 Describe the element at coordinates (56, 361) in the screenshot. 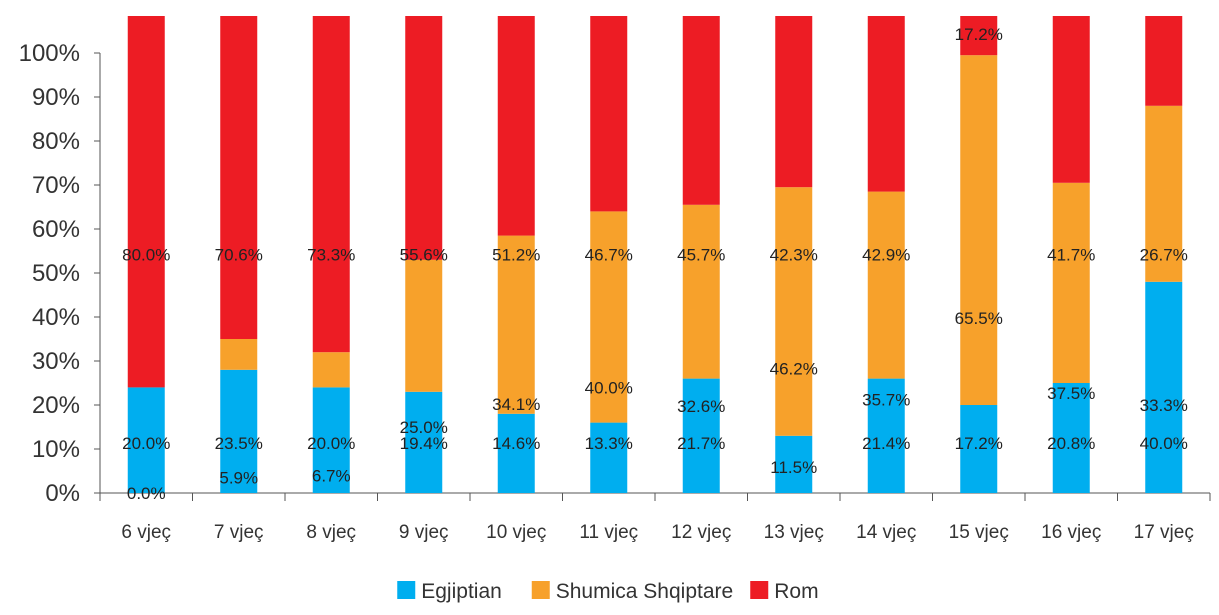

I see `y-tick-label: 30%` at that location.